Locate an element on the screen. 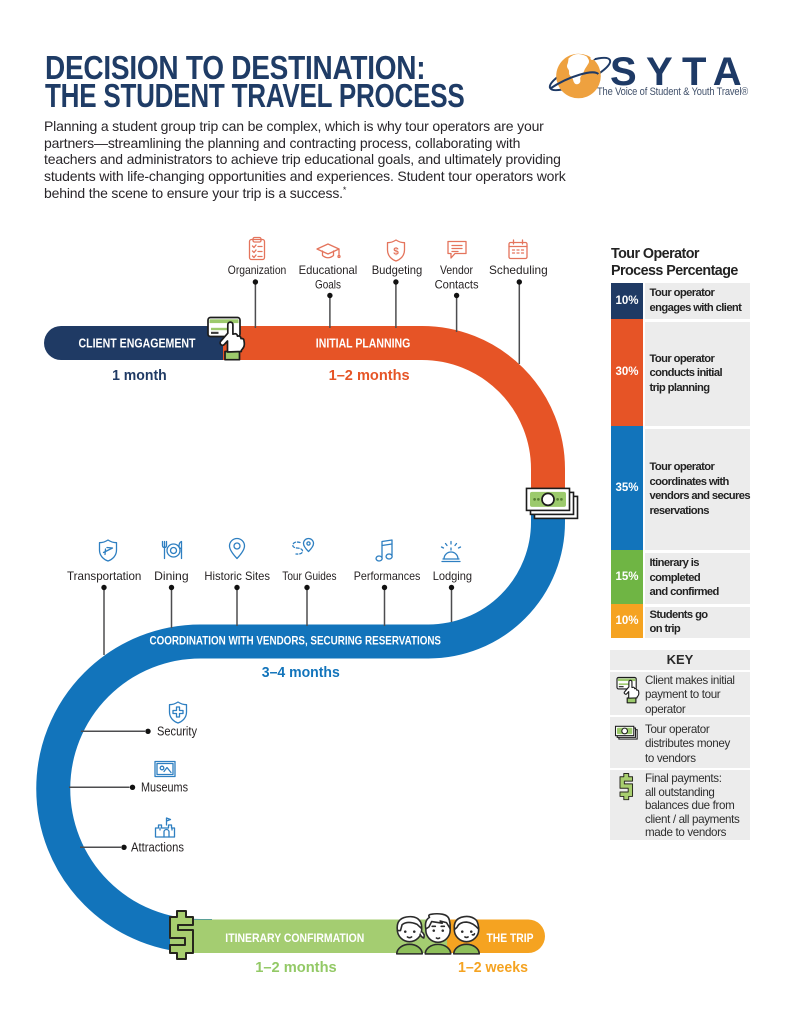  svg-text: 3–4 months is located at coordinates (301, 672).